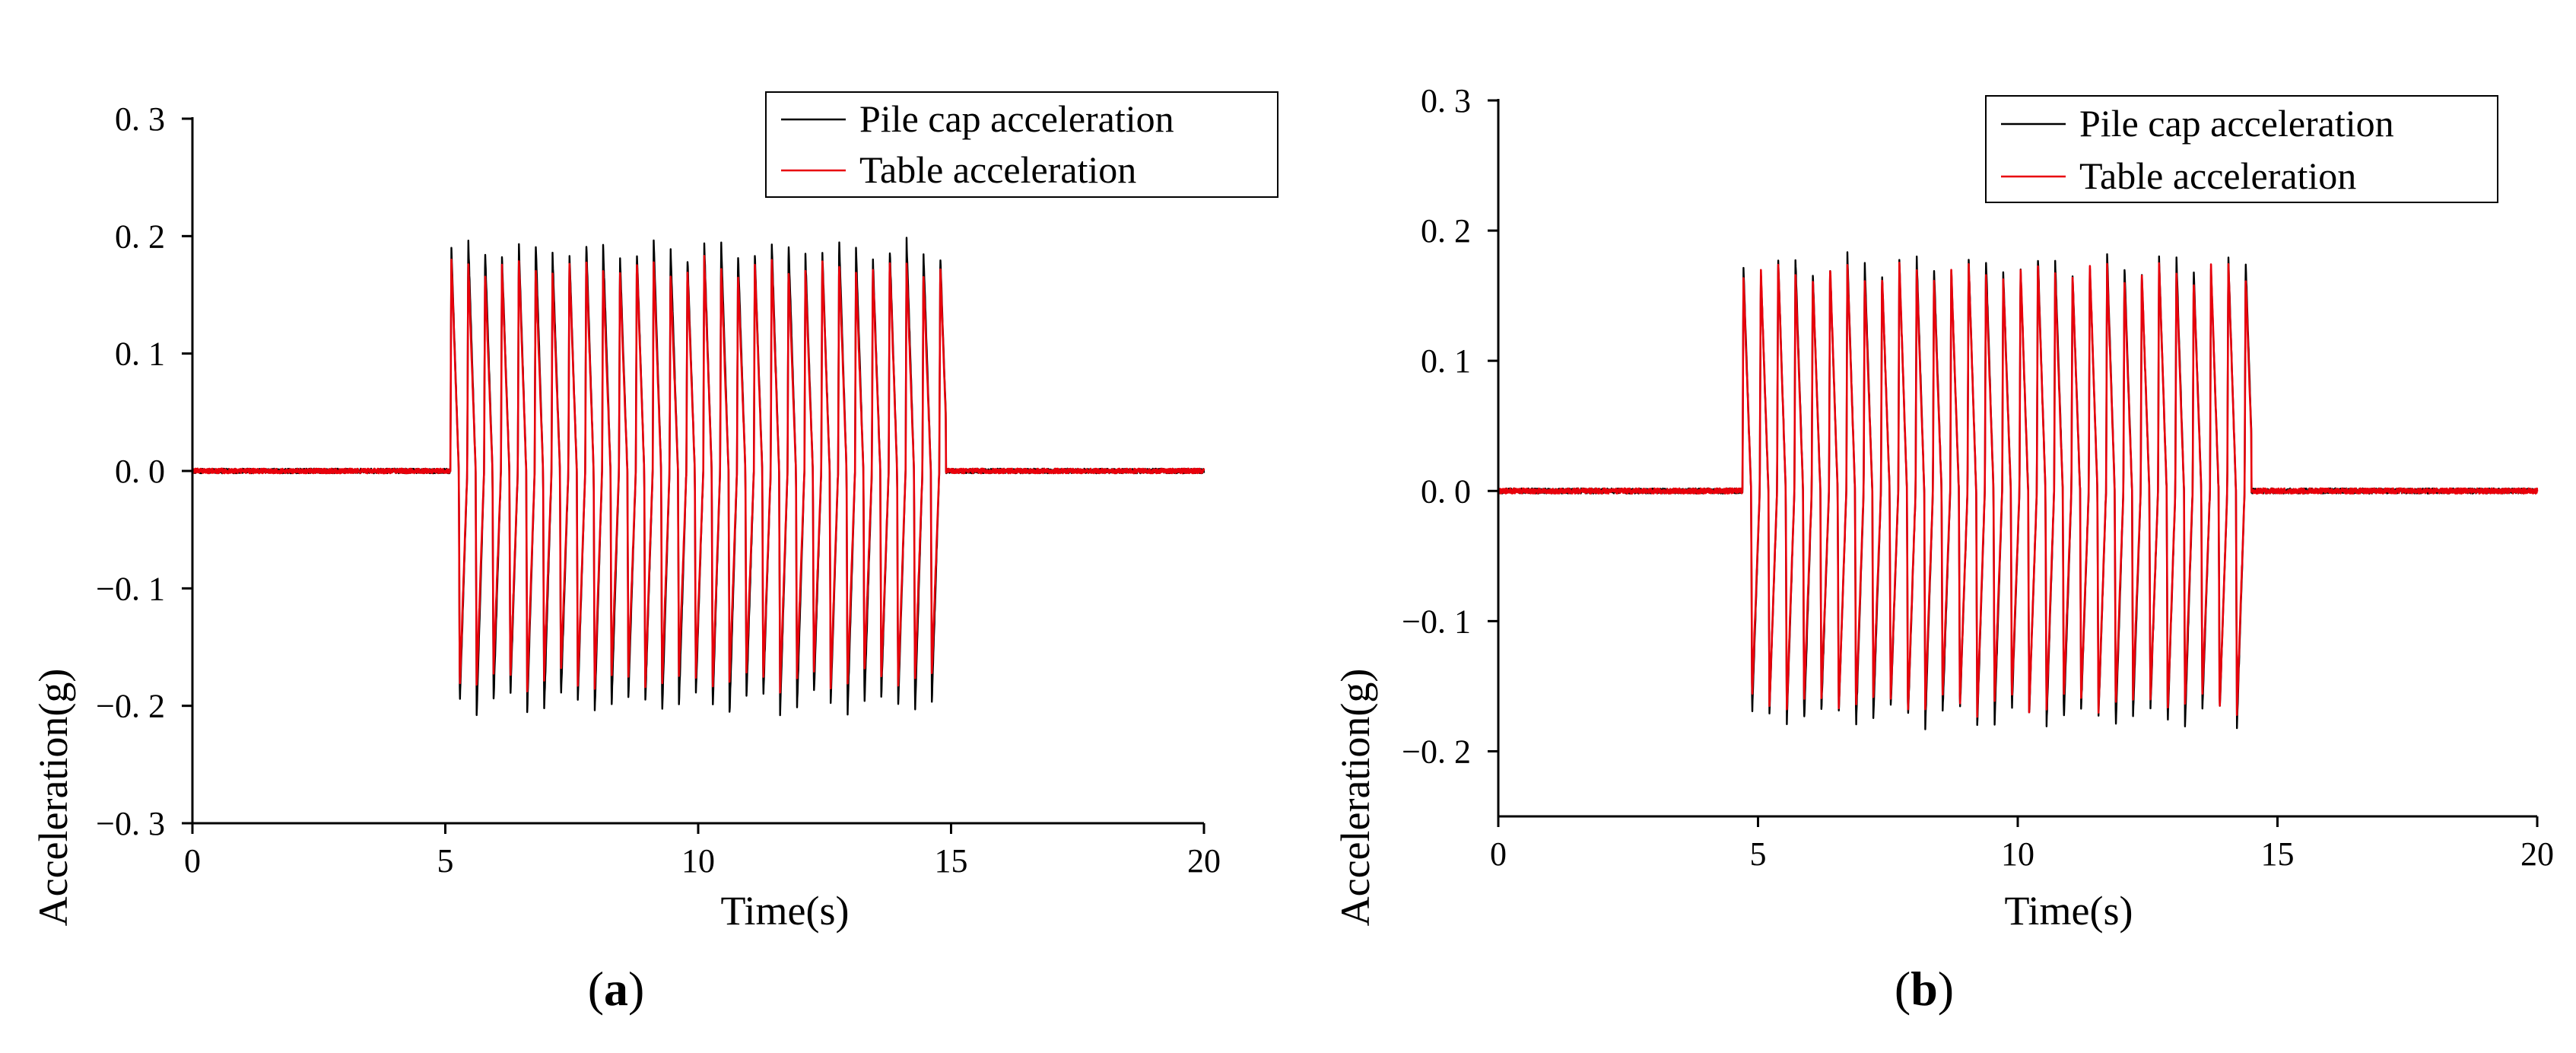  Describe the element at coordinates (130, 588) in the screenshot. I see `y-tick-label-a: −0. 1` at that location.